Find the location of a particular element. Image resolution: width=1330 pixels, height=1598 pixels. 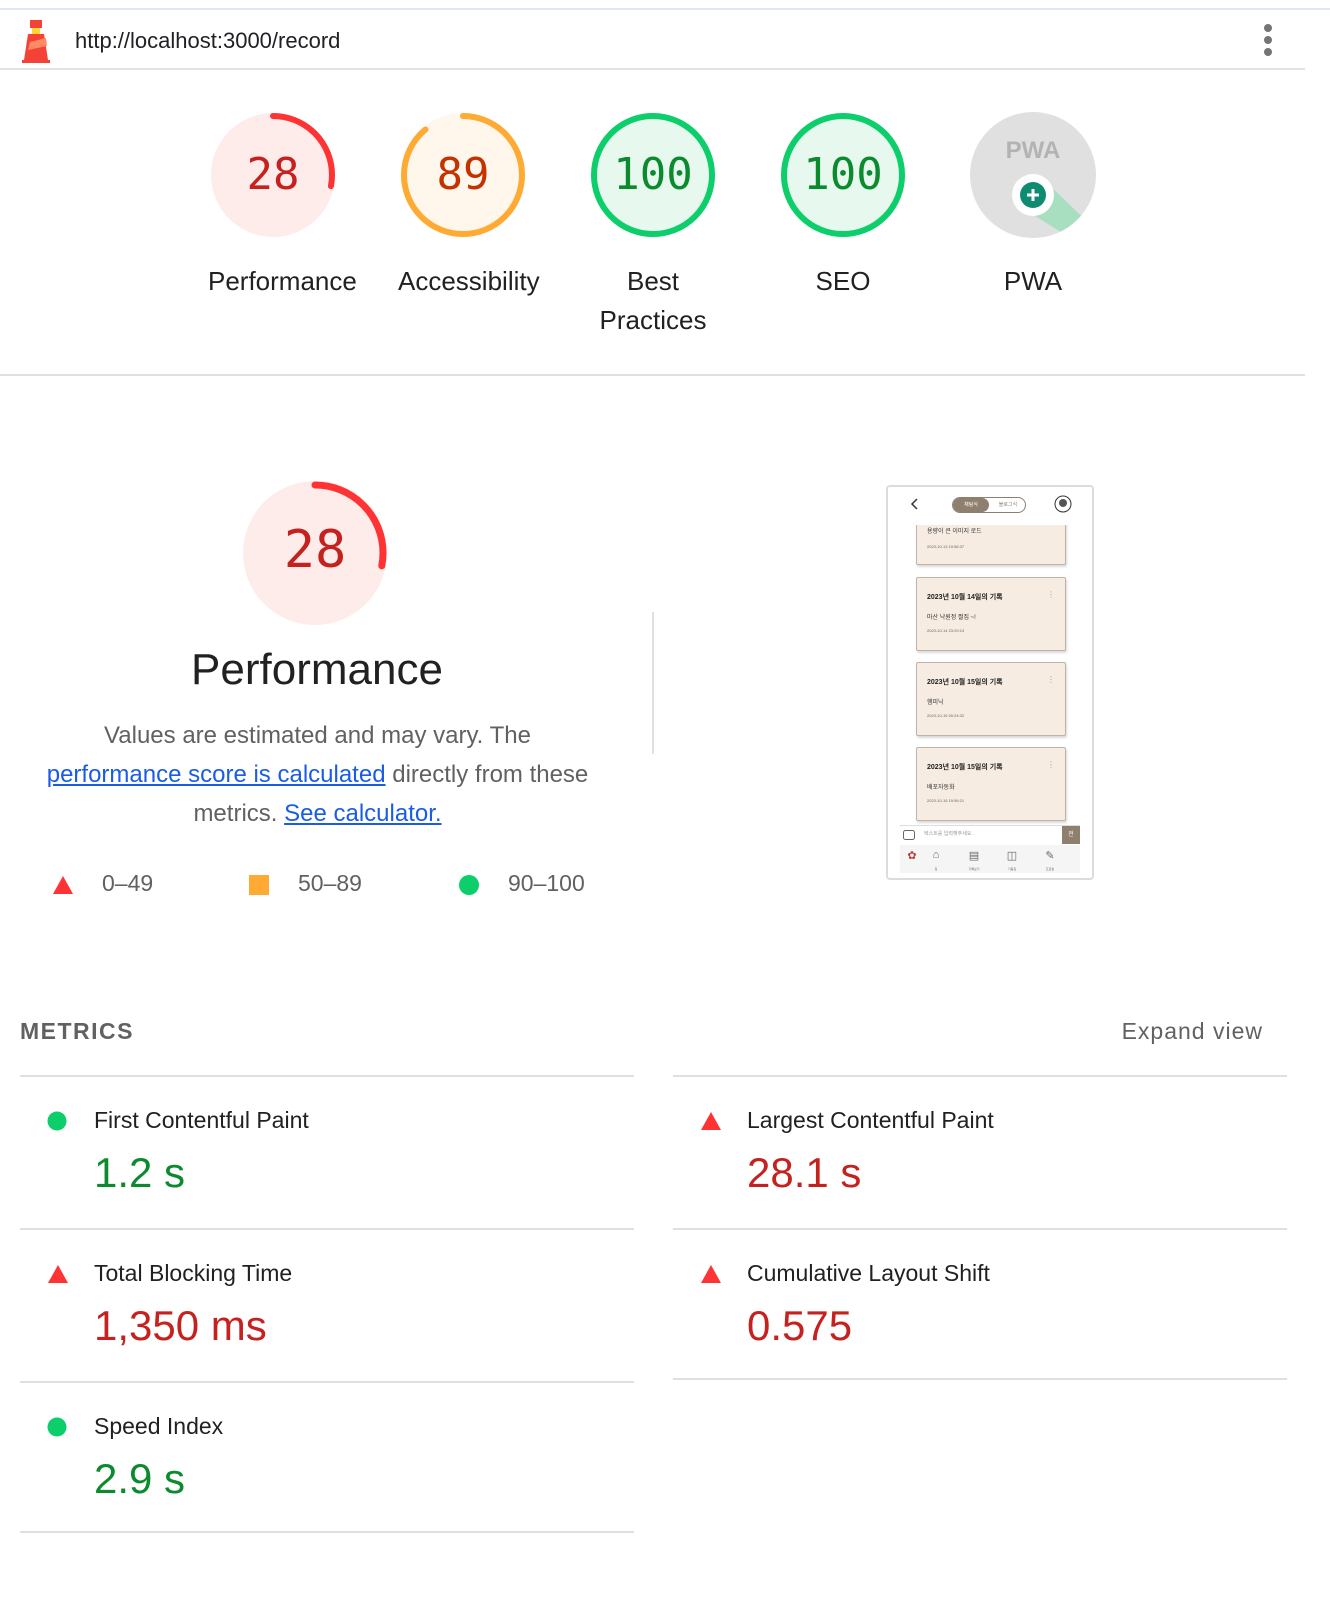

view-toggle: 채팅식 블로그식 is located at coordinates (989, 505).